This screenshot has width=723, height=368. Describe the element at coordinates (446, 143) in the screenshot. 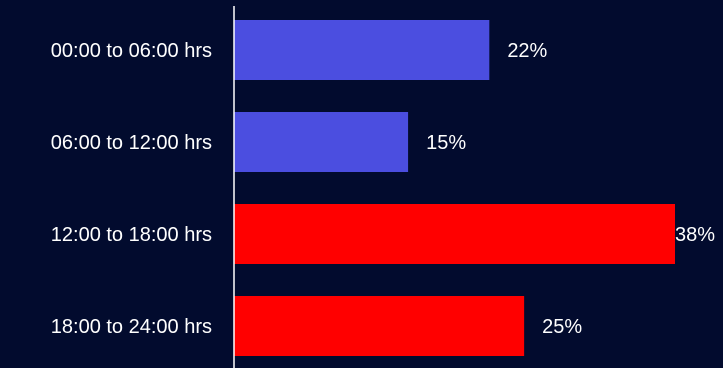

I see `value-label: 15%` at that location.